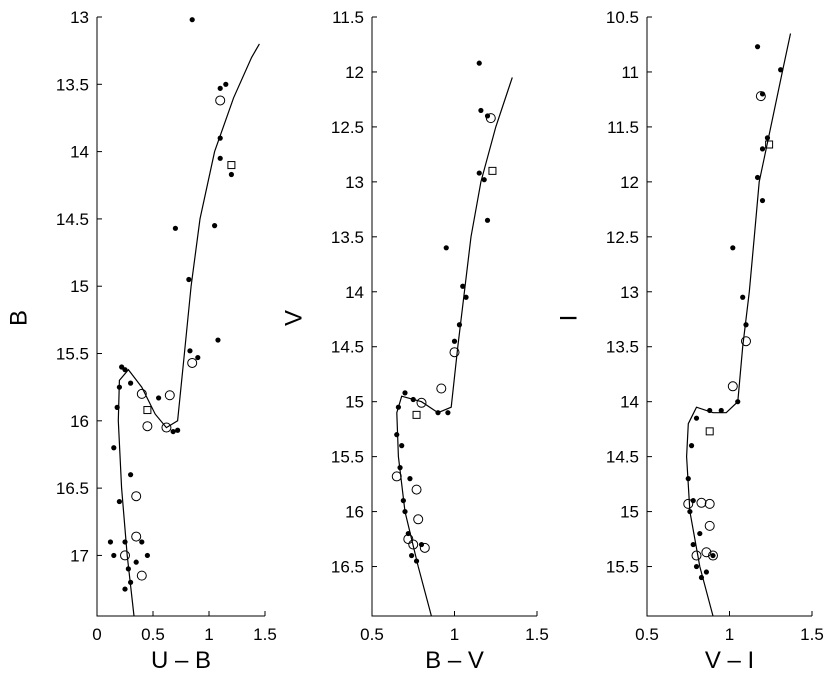 The image size is (830, 683). What do you see at coordinates (629, 512) in the screenshot?
I see `y-tick-label: 15` at bounding box center [629, 512].